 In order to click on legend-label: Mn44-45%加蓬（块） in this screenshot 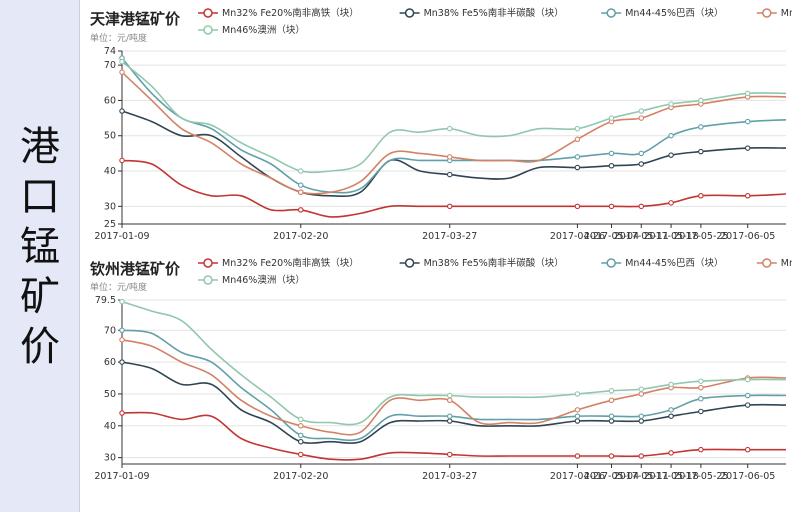, I will do `click(786, 13)`.